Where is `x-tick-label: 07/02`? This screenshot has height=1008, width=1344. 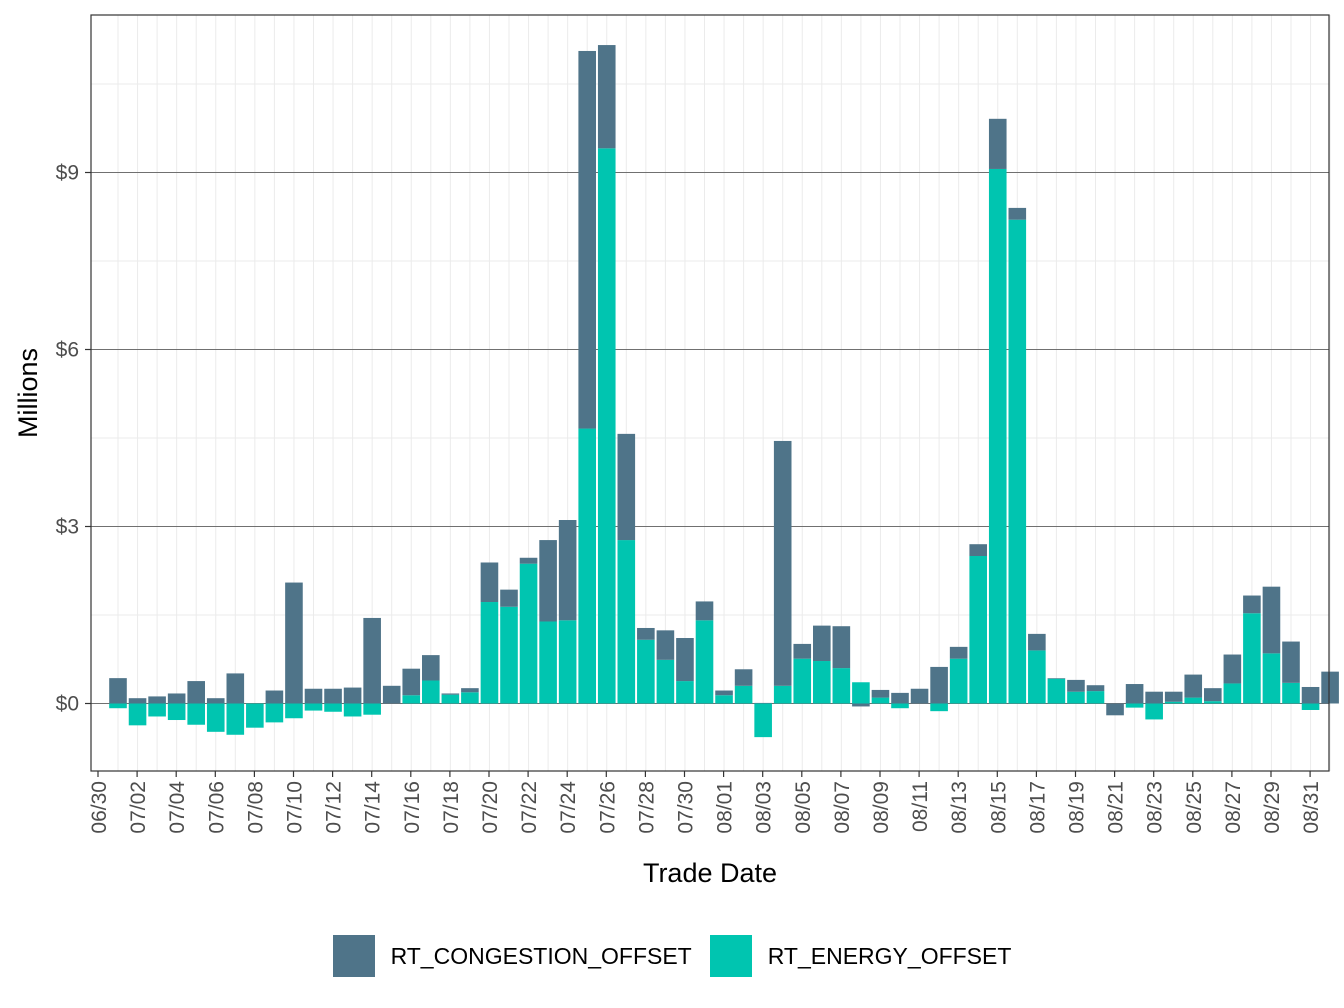 x-tick-label: 07/02 is located at coordinates (138, 807).